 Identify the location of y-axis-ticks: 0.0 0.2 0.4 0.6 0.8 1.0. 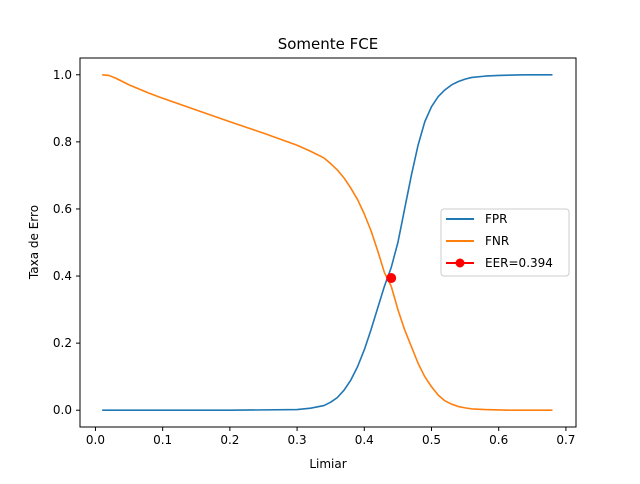
(66, 242).